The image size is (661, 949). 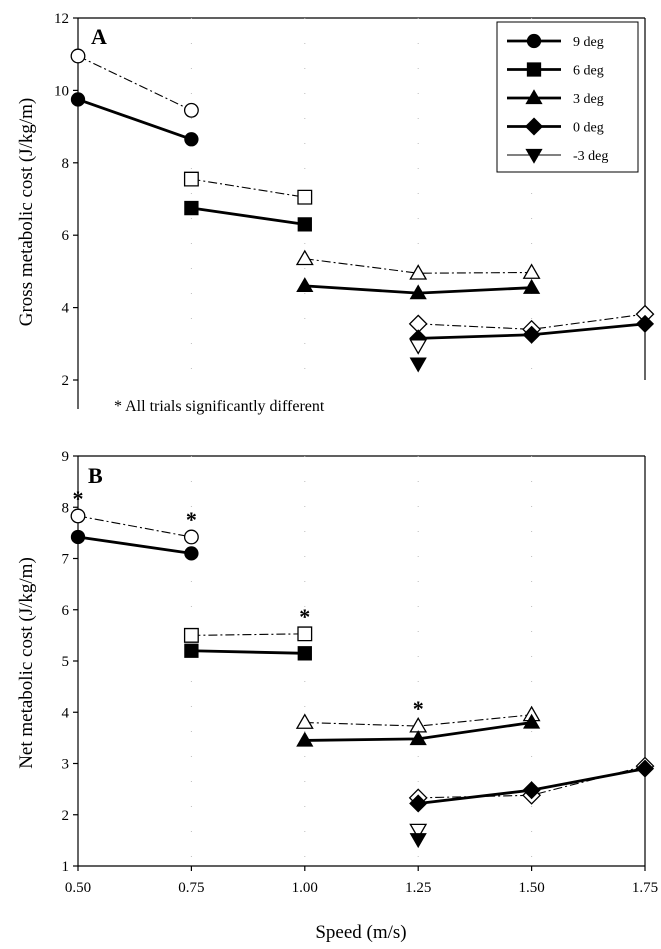 I want to click on y-tick-label: 5, so click(x=66, y=662).